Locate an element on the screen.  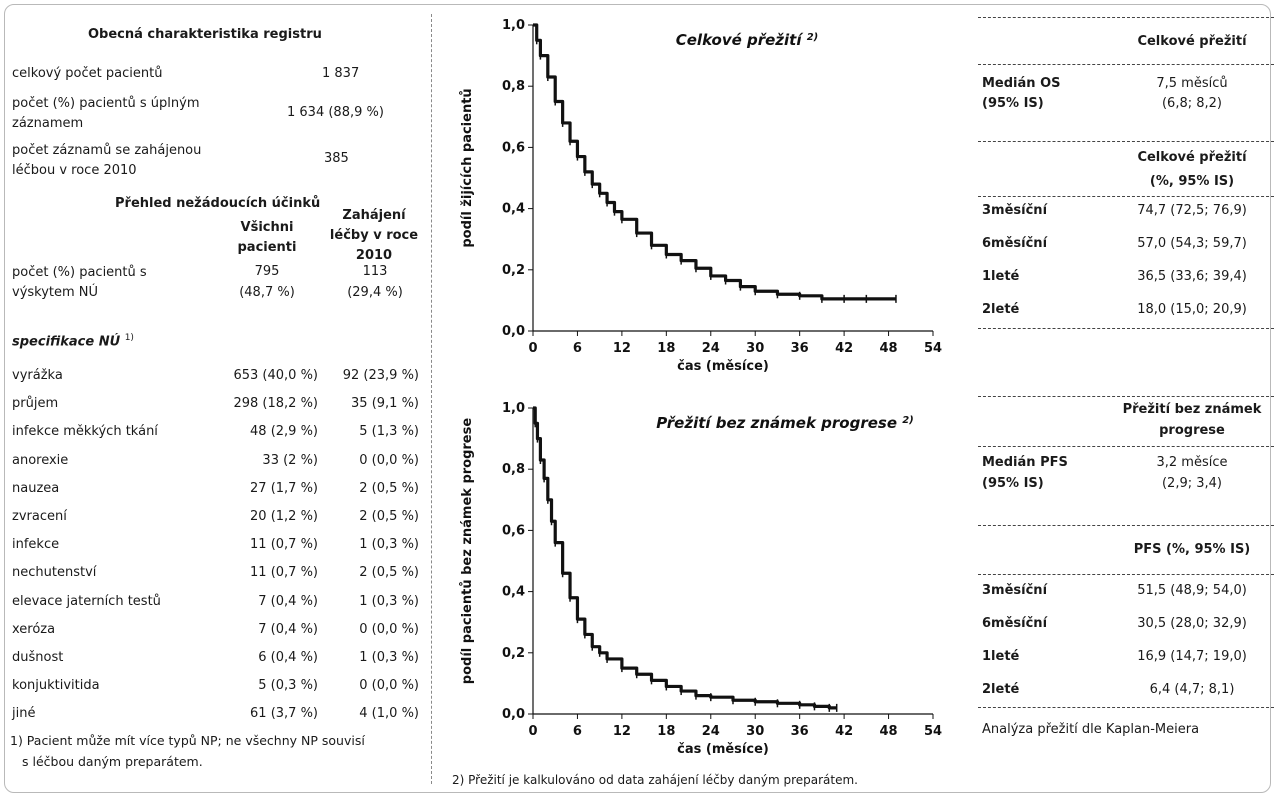
x-tick-label: 42 is located at coordinates (844, 348).